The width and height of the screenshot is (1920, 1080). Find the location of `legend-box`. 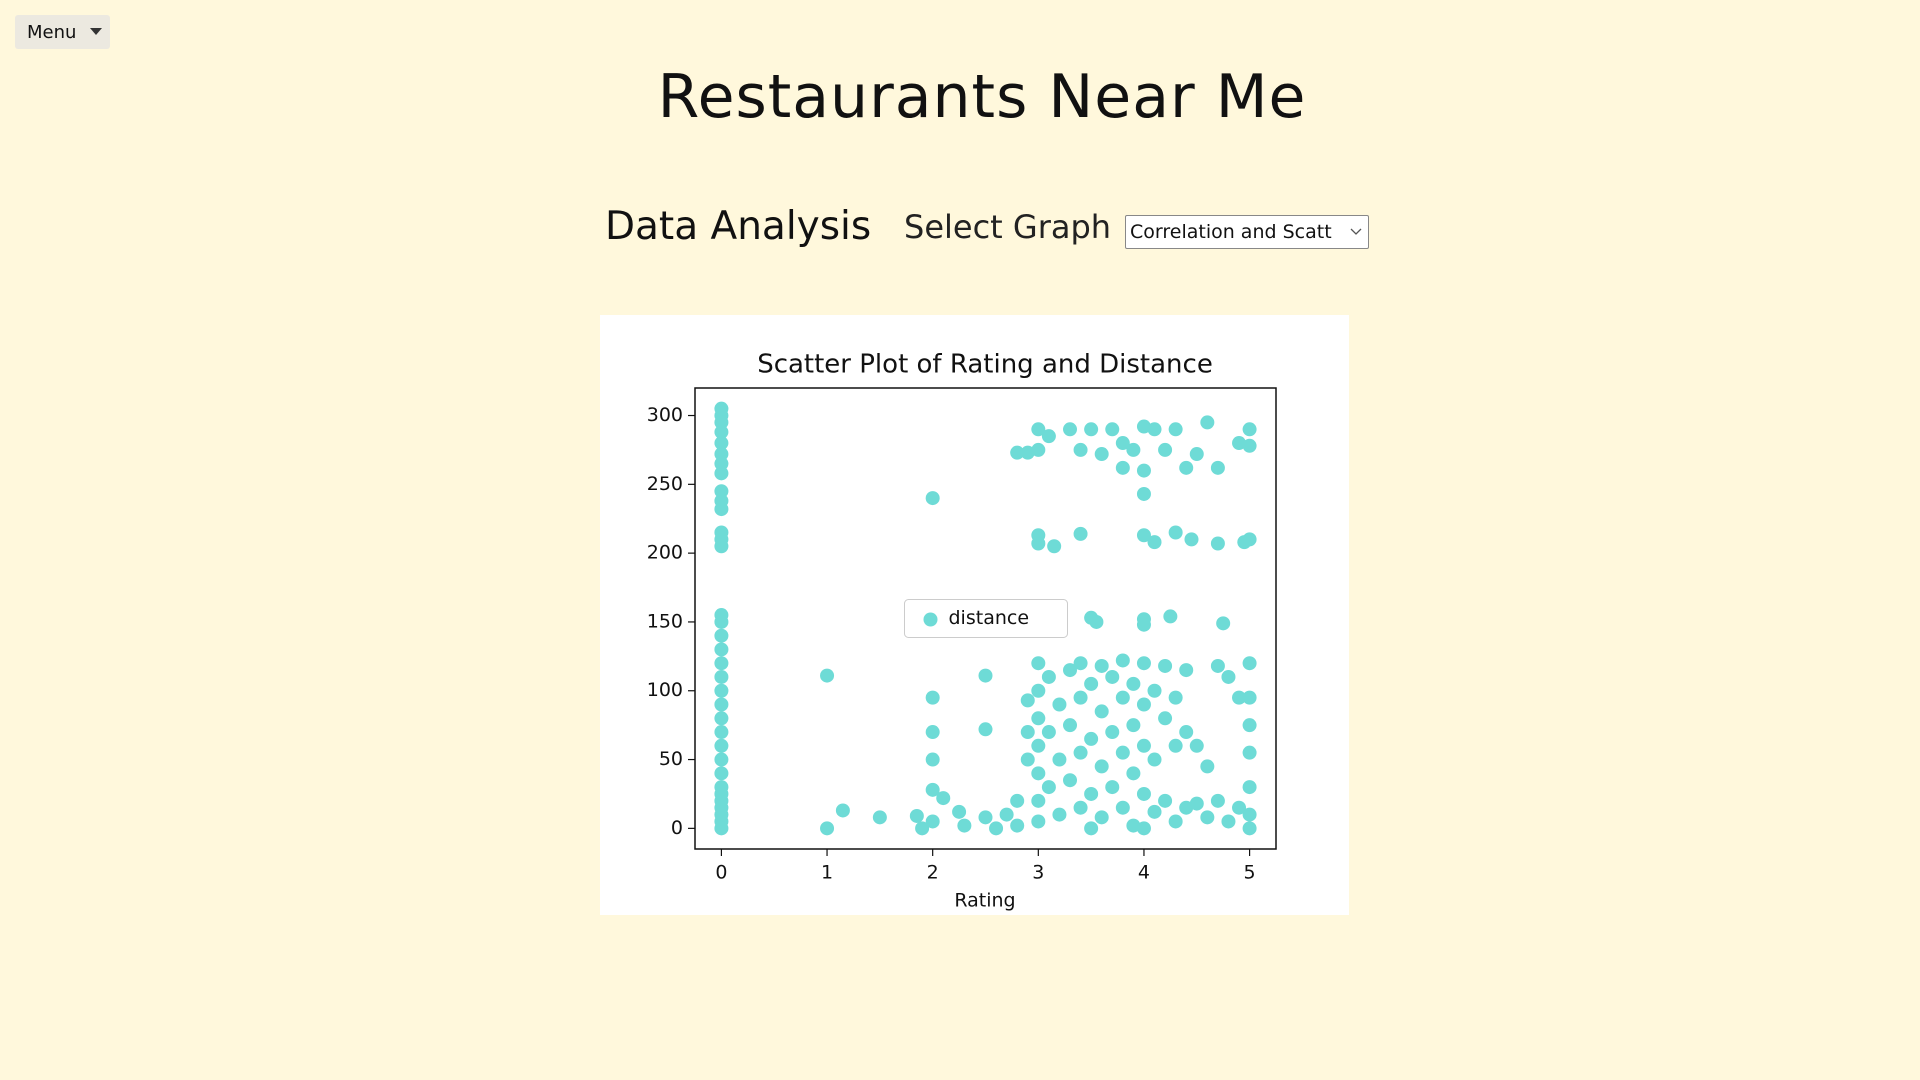

legend-box is located at coordinates (986, 618).